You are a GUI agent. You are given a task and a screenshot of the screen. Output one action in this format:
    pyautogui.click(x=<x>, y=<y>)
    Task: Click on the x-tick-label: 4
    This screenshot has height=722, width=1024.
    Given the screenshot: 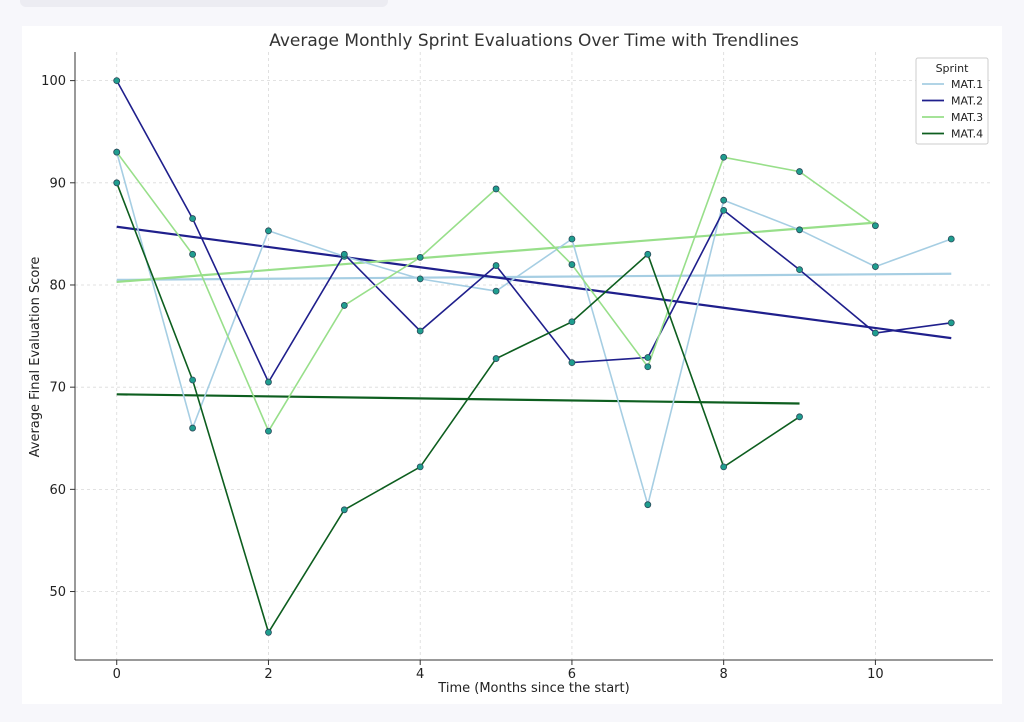 What is the action you would take?
    pyautogui.click(x=420, y=674)
    